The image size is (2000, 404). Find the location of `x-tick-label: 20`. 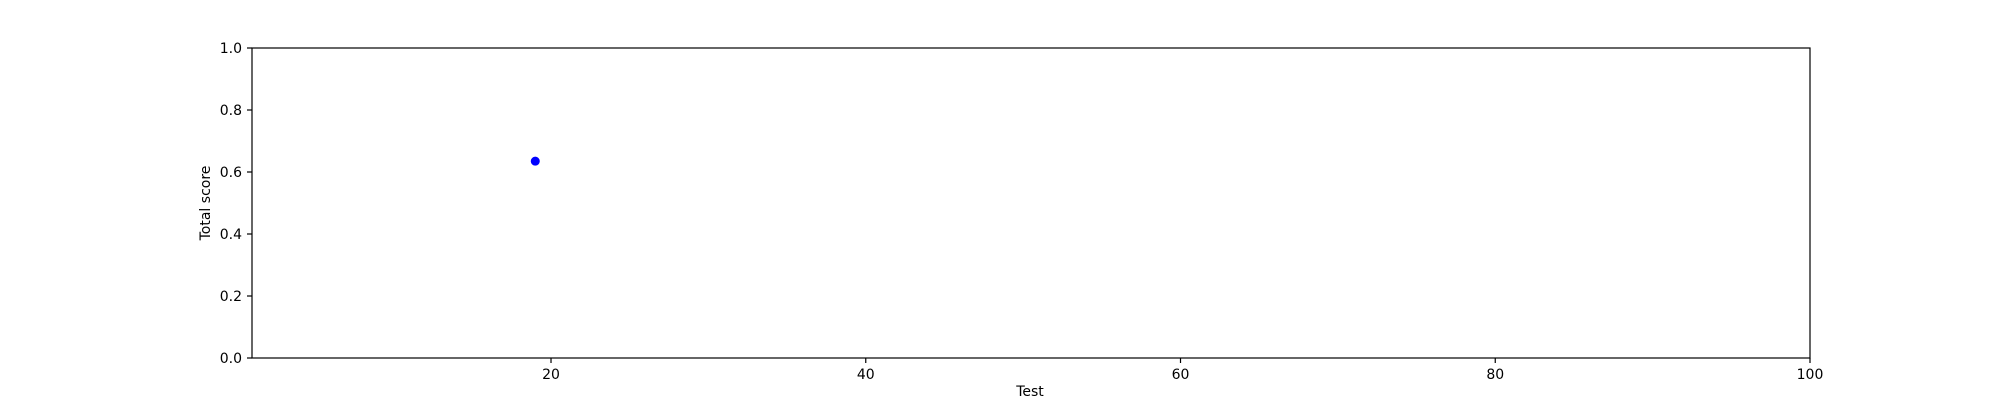

x-tick-label: 20 is located at coordinates (551, 375).